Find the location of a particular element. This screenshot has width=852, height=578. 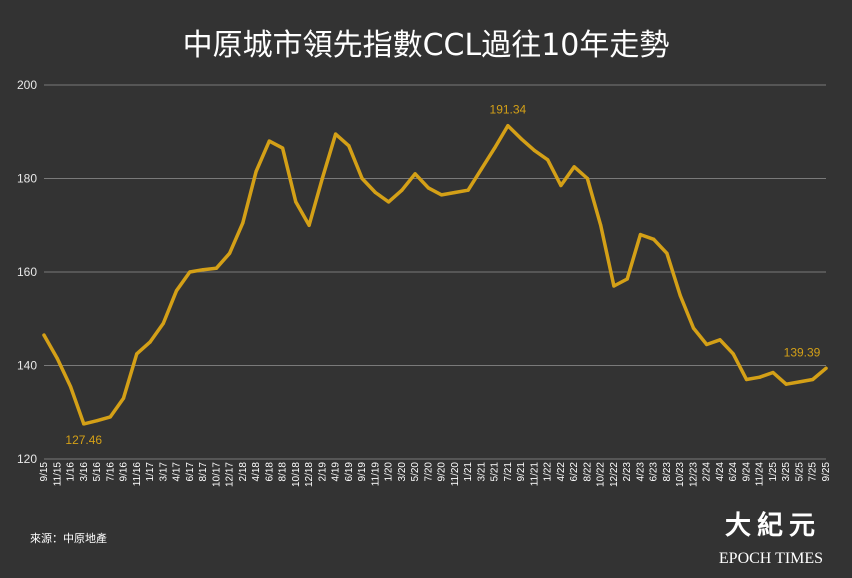

x-tick-label: 11/15 is located at coordinates (57, 474).